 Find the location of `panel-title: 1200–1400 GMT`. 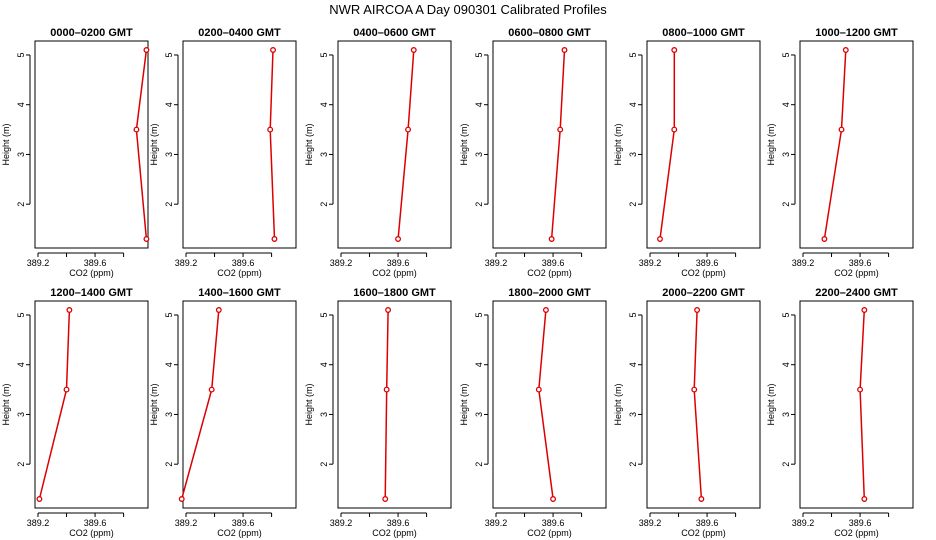

panel-title: 1200–1400 GMT is located at coordinates (91, 293).